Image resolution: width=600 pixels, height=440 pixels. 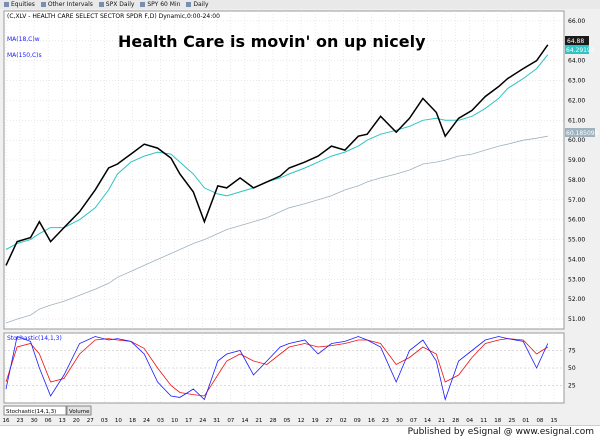 I want to click on day-tick-label: 20, so click(x=76, y=421).